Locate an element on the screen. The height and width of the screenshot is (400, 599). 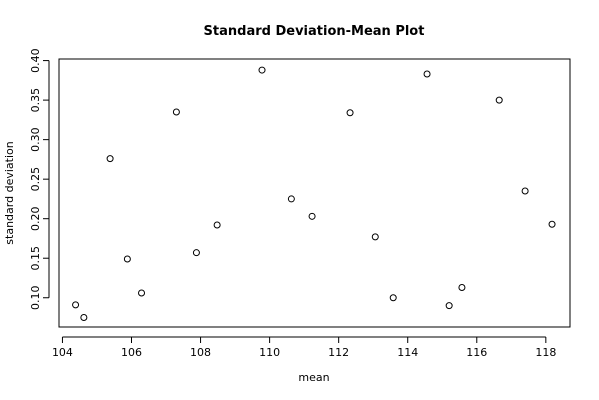
y-tick-label: 0.40 is located at coordinates (35, 60).